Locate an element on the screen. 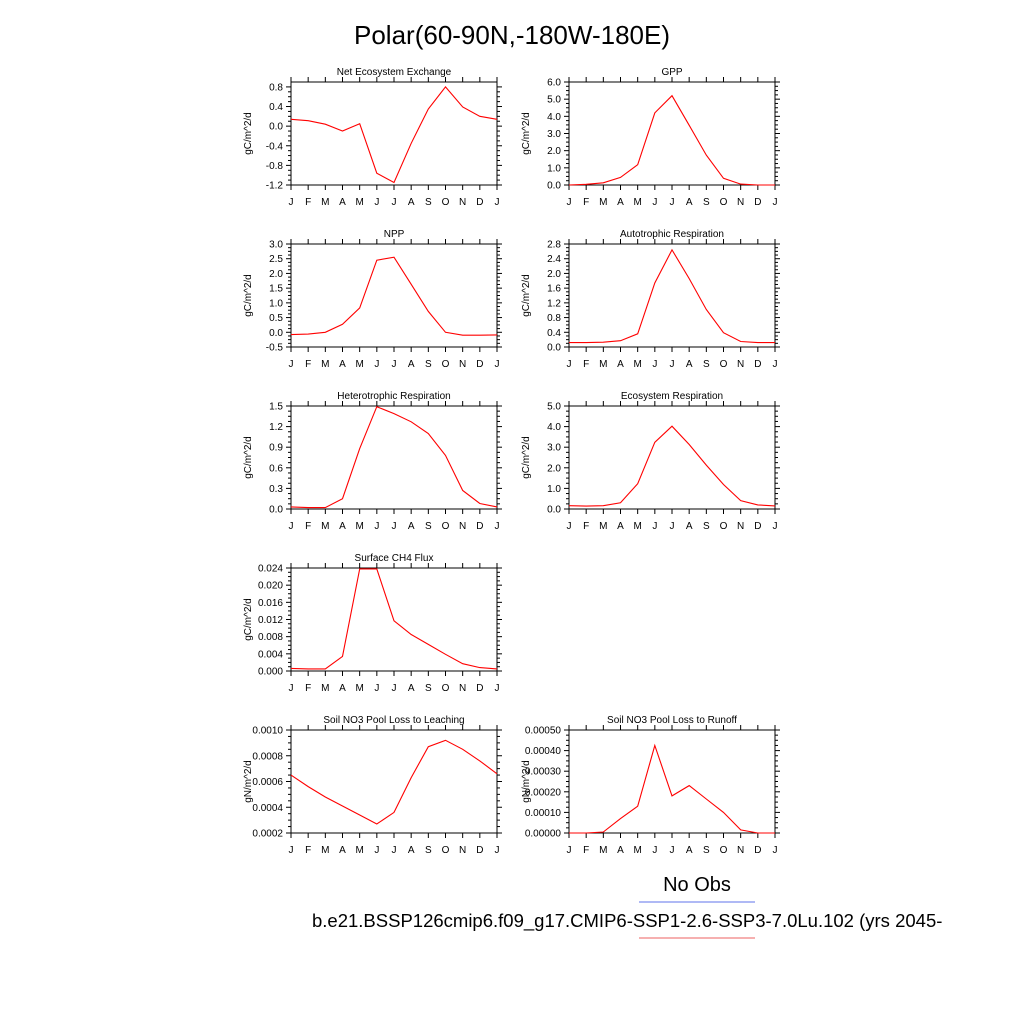 Image resolution: width=1024 pixels, height=1024 pixels. chart-title: Soil NO3 Pool Loss to Leaching is located at coordinates (393, 720).